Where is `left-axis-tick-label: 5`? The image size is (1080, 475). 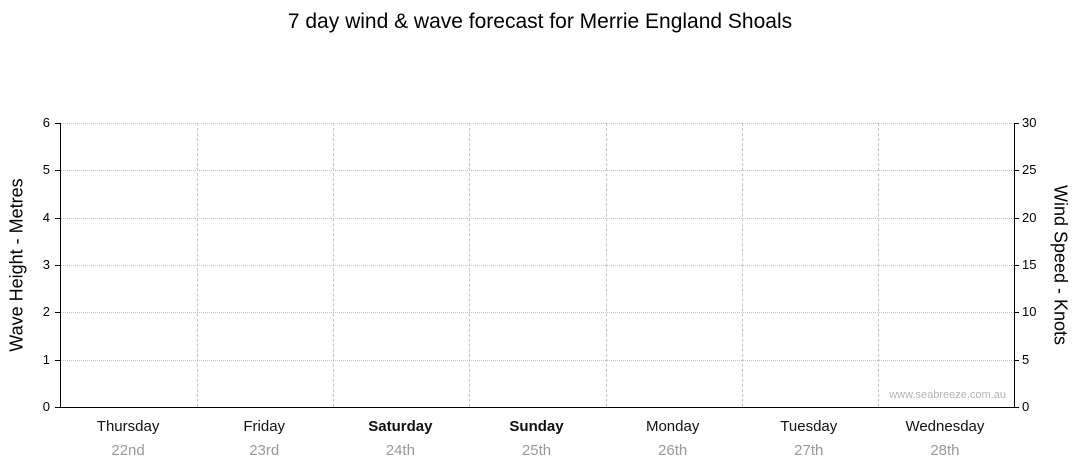
left-axis-tick-label: 5 is located at coordinates (46, 170).